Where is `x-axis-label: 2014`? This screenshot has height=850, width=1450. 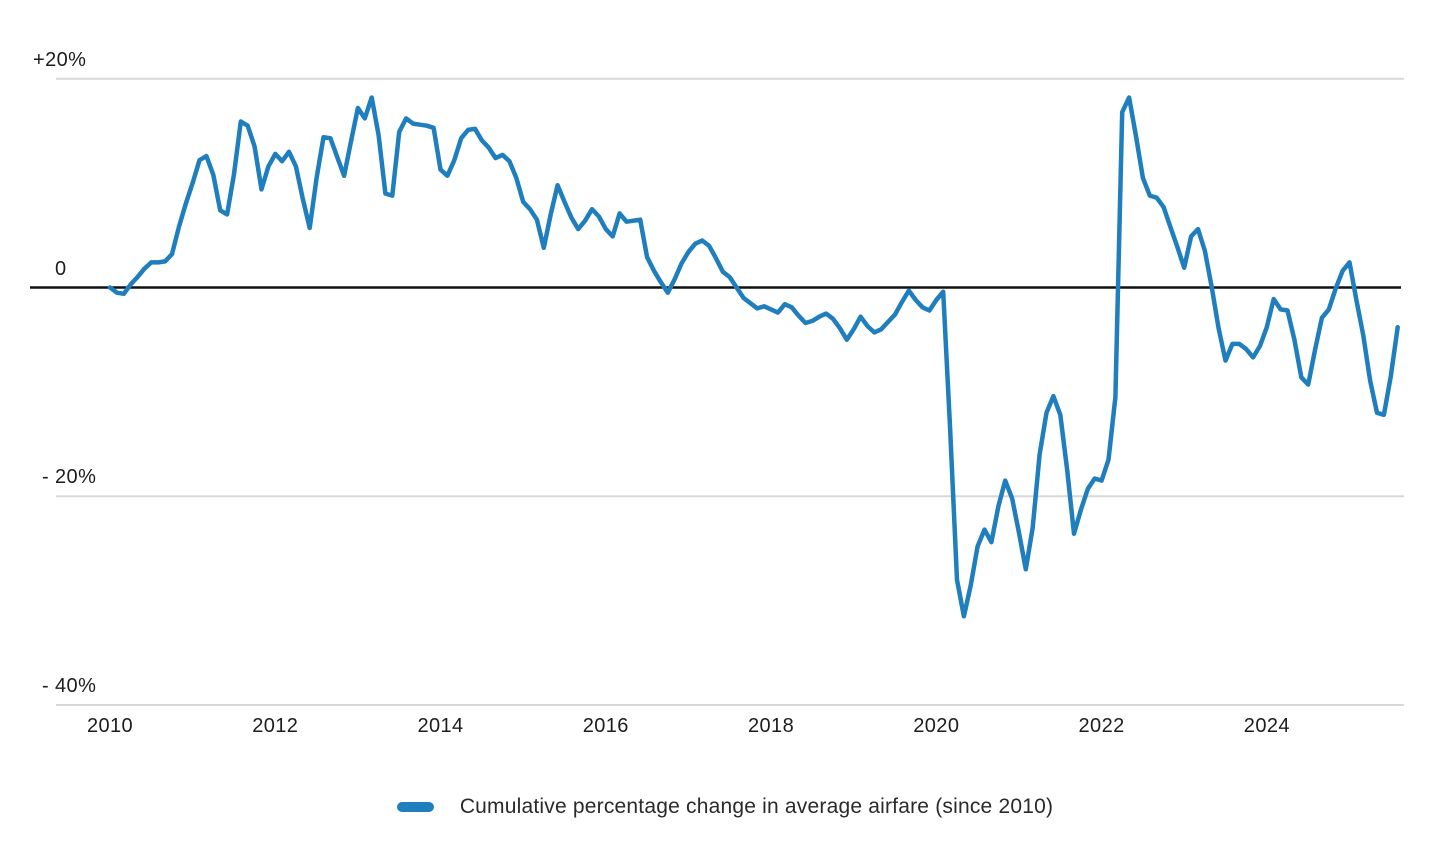 x-axis-label: 2014 is located at coordinates (440, 726).